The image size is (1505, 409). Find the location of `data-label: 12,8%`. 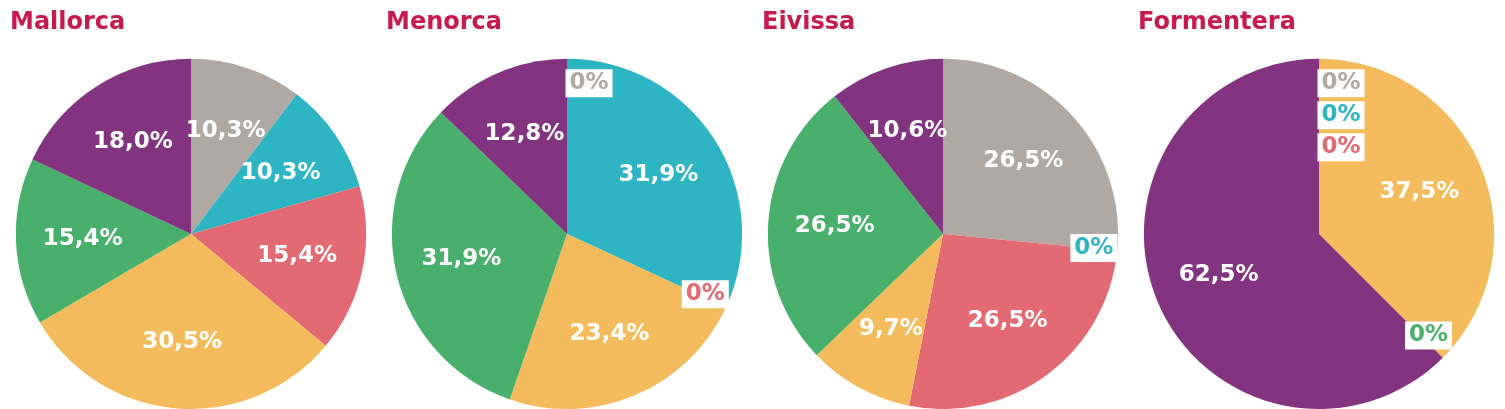

data-label: 12,8% is located at coordinates (524, 131).